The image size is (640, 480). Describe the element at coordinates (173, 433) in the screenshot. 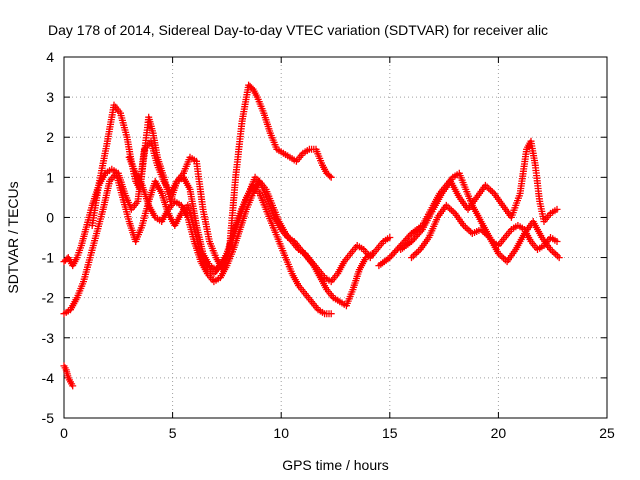

I see `x-tick-label: 5` at that location.